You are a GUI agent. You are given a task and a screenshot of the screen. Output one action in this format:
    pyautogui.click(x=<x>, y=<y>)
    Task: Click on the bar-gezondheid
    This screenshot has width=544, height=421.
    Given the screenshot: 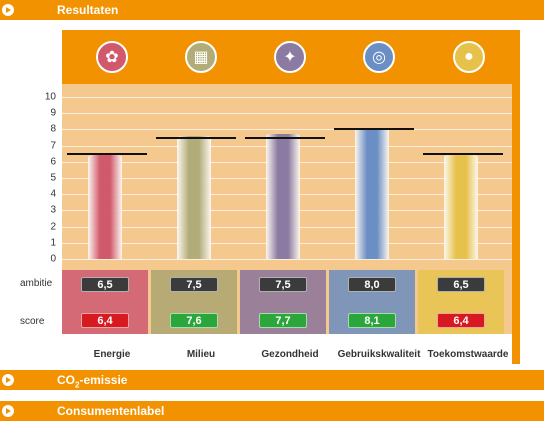 What is the action you would take?
    pyautogui.click(x=283, y=196)
    